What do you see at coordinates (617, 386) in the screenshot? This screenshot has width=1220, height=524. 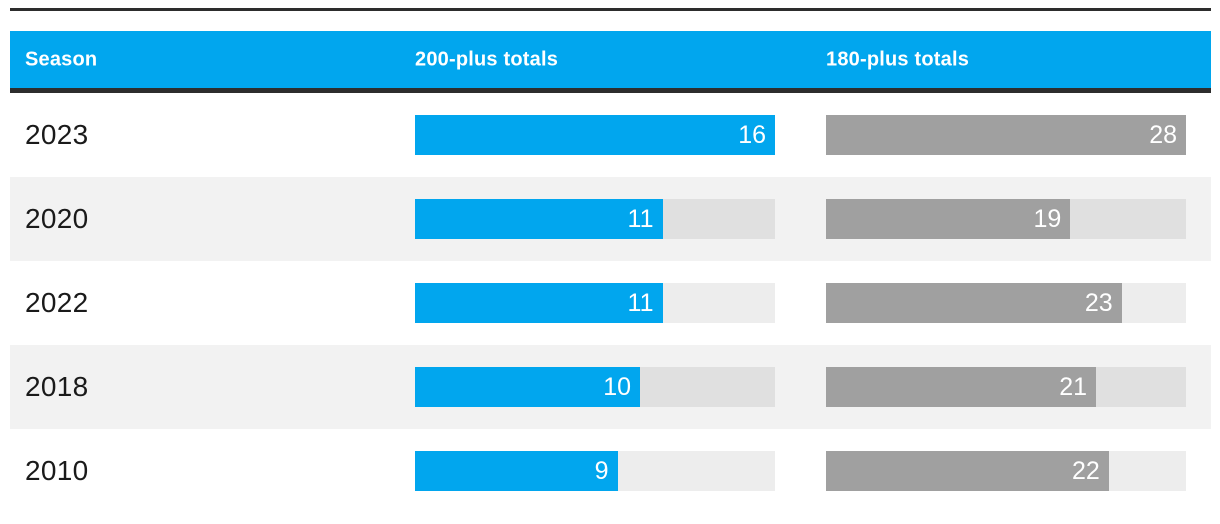 I see `bar-value-200-plus: 10` at bounding box center [617, 386].